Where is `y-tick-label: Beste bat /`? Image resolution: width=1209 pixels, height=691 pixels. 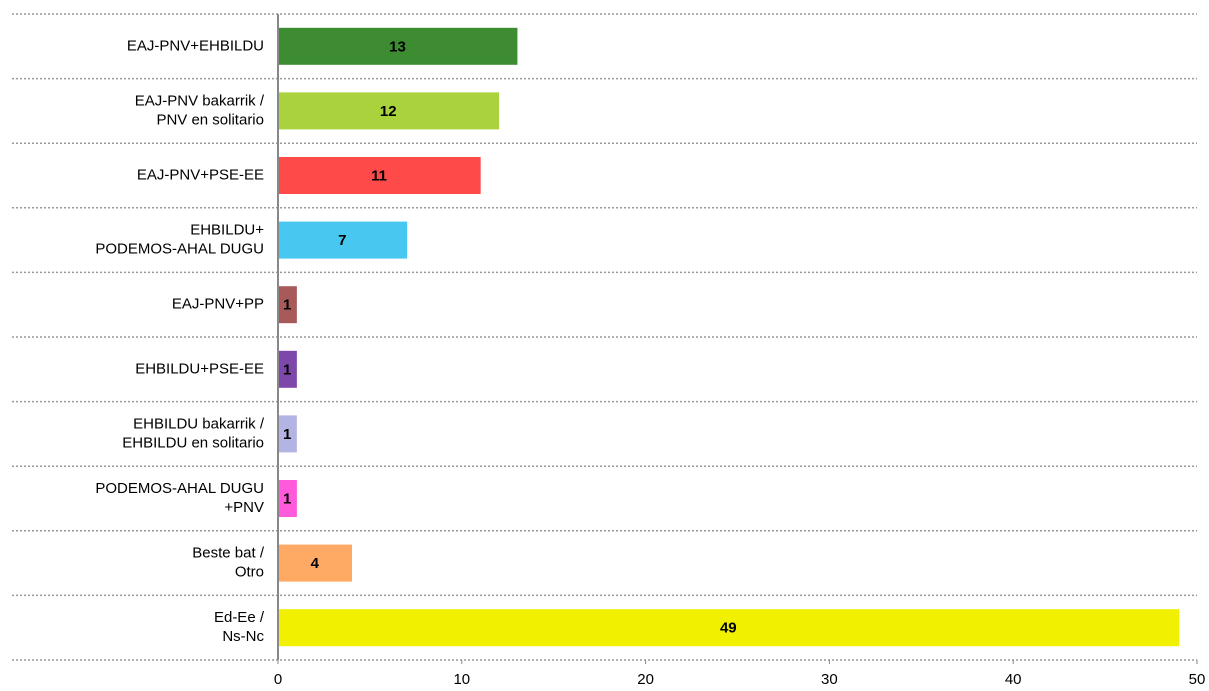 y-tick-label: Beste bat / is located at coordinates (228, 553).